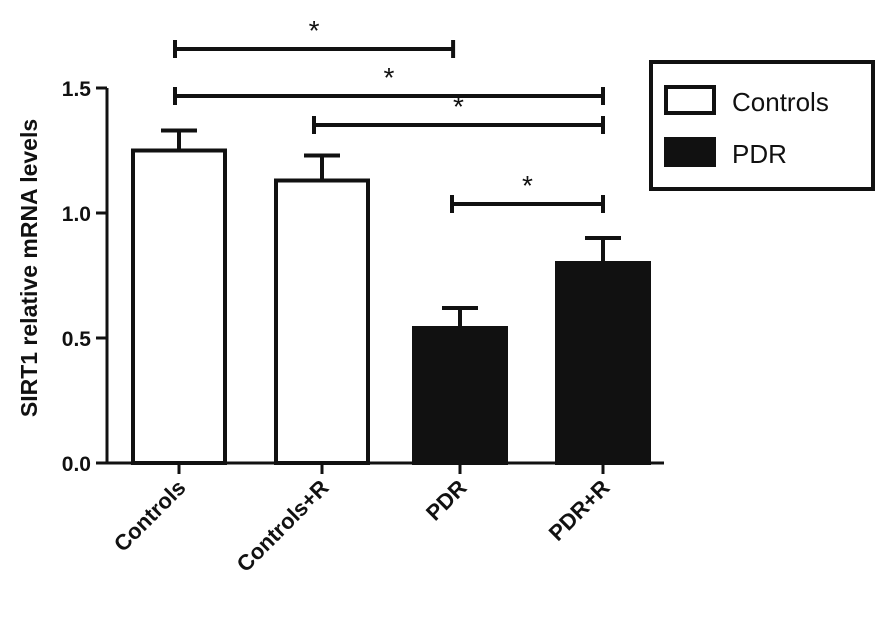 The width and height of the screenshot is (886, 621). What do you see at coordinates (29, 268) in the screenshot?
I see `y-axis-title: SIRT1 relative mRNA levels` at bounding box center [29, 268].